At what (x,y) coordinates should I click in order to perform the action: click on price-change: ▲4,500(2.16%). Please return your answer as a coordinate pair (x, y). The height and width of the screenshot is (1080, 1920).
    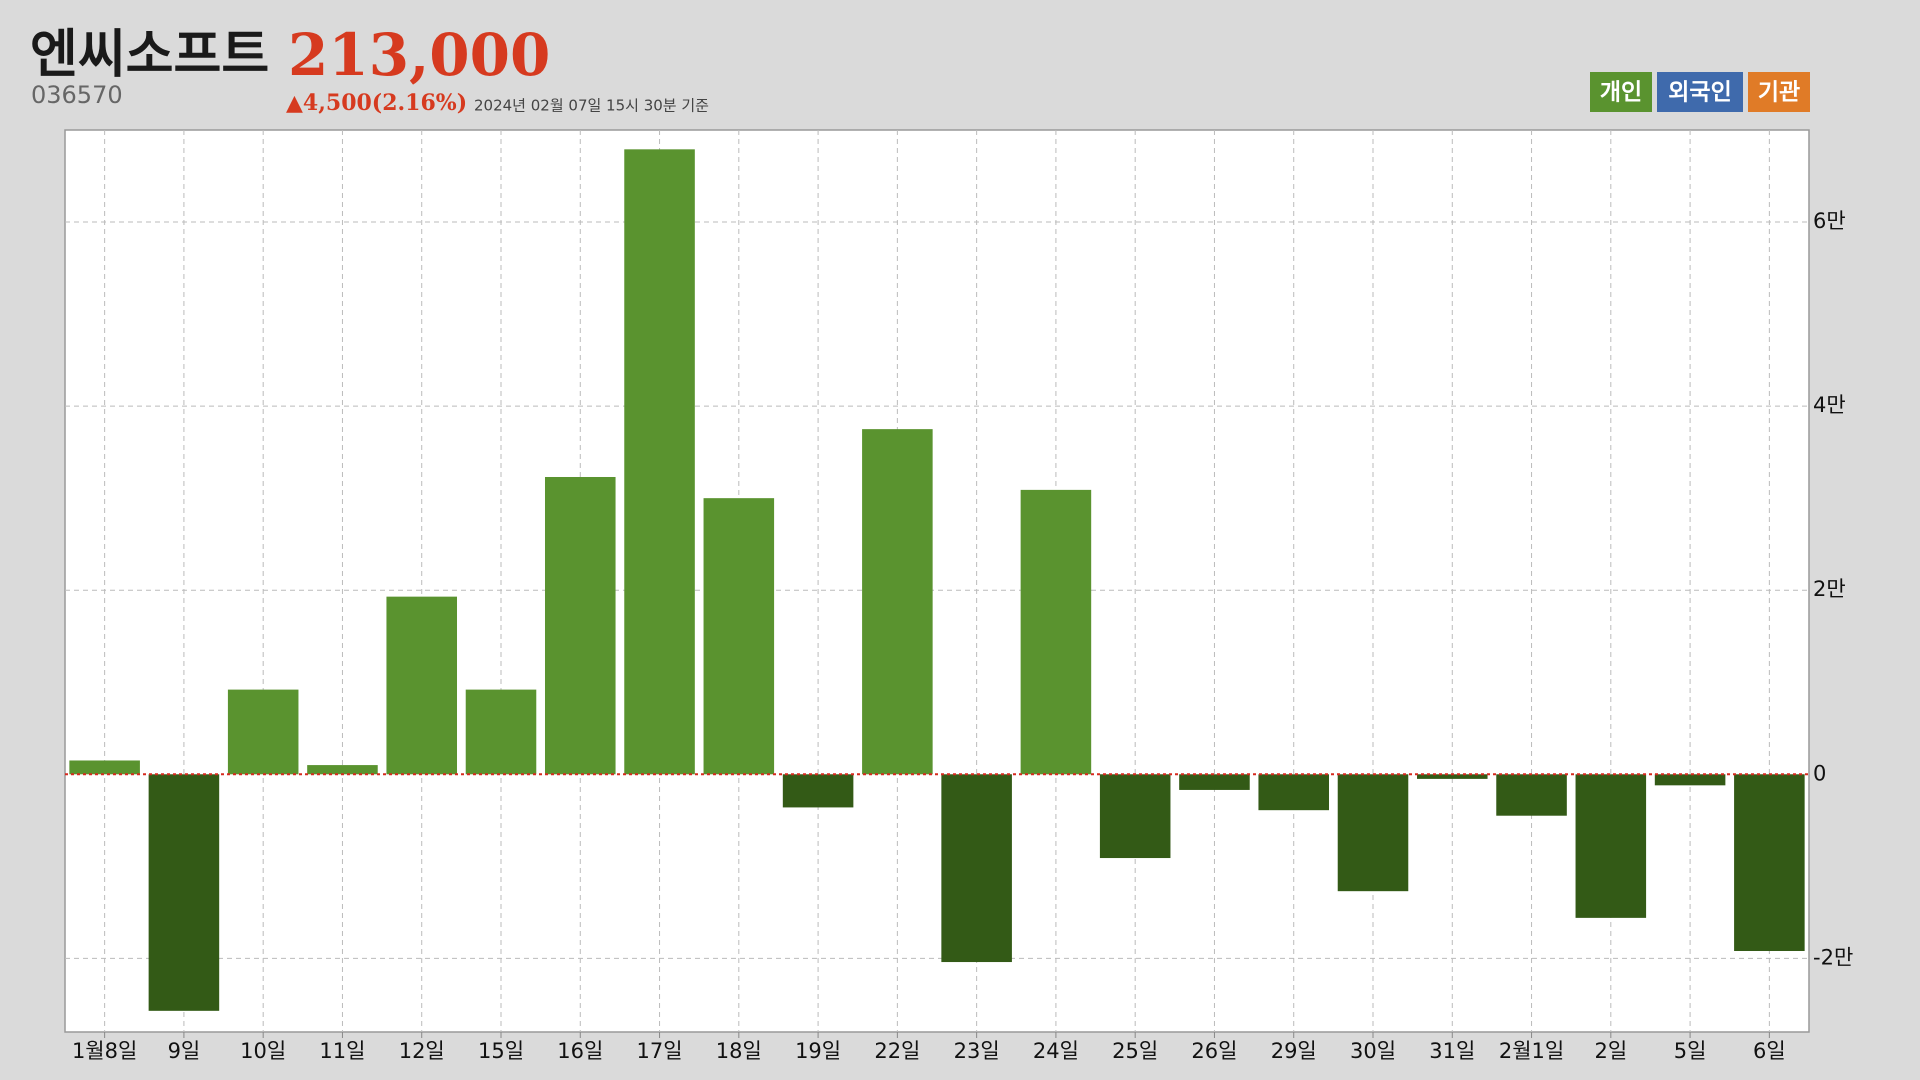
    Looking at the image, I should click on (376, 103).